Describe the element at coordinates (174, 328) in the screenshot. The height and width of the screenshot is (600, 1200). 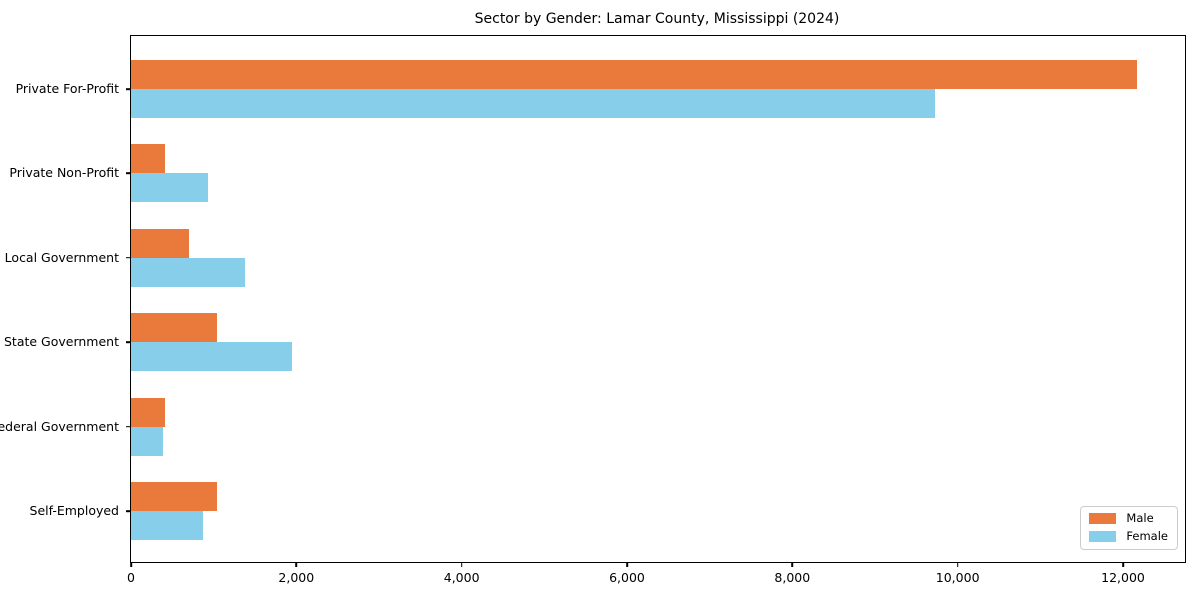
I see `bar-male-state-government` at that location.